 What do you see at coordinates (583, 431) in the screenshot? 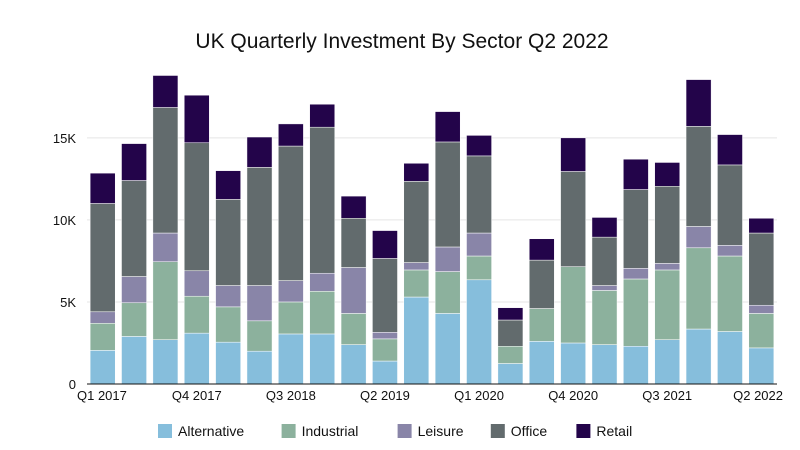
I see `legend-swatch-retail` at bounding box center [583, 431].